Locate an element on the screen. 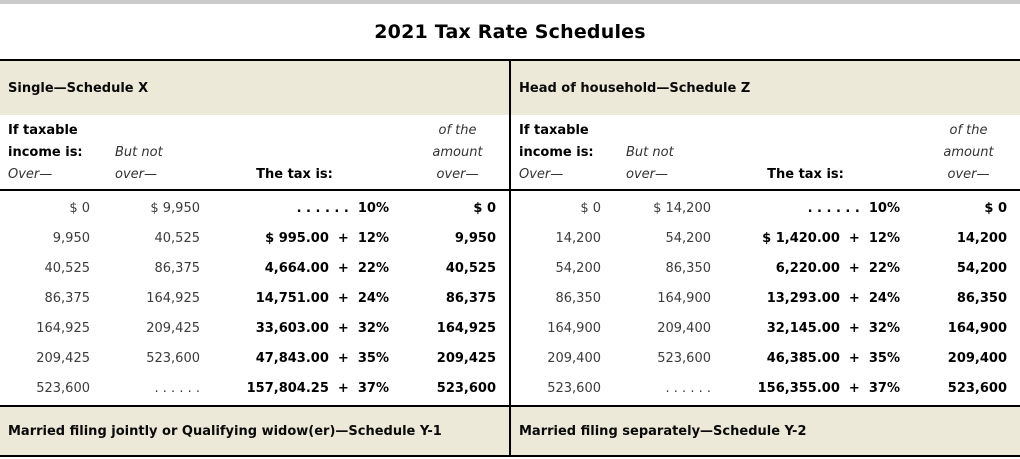 The image size is (1020, 459). header-if-taxable: If taxable is located at coordinates (554, 130).